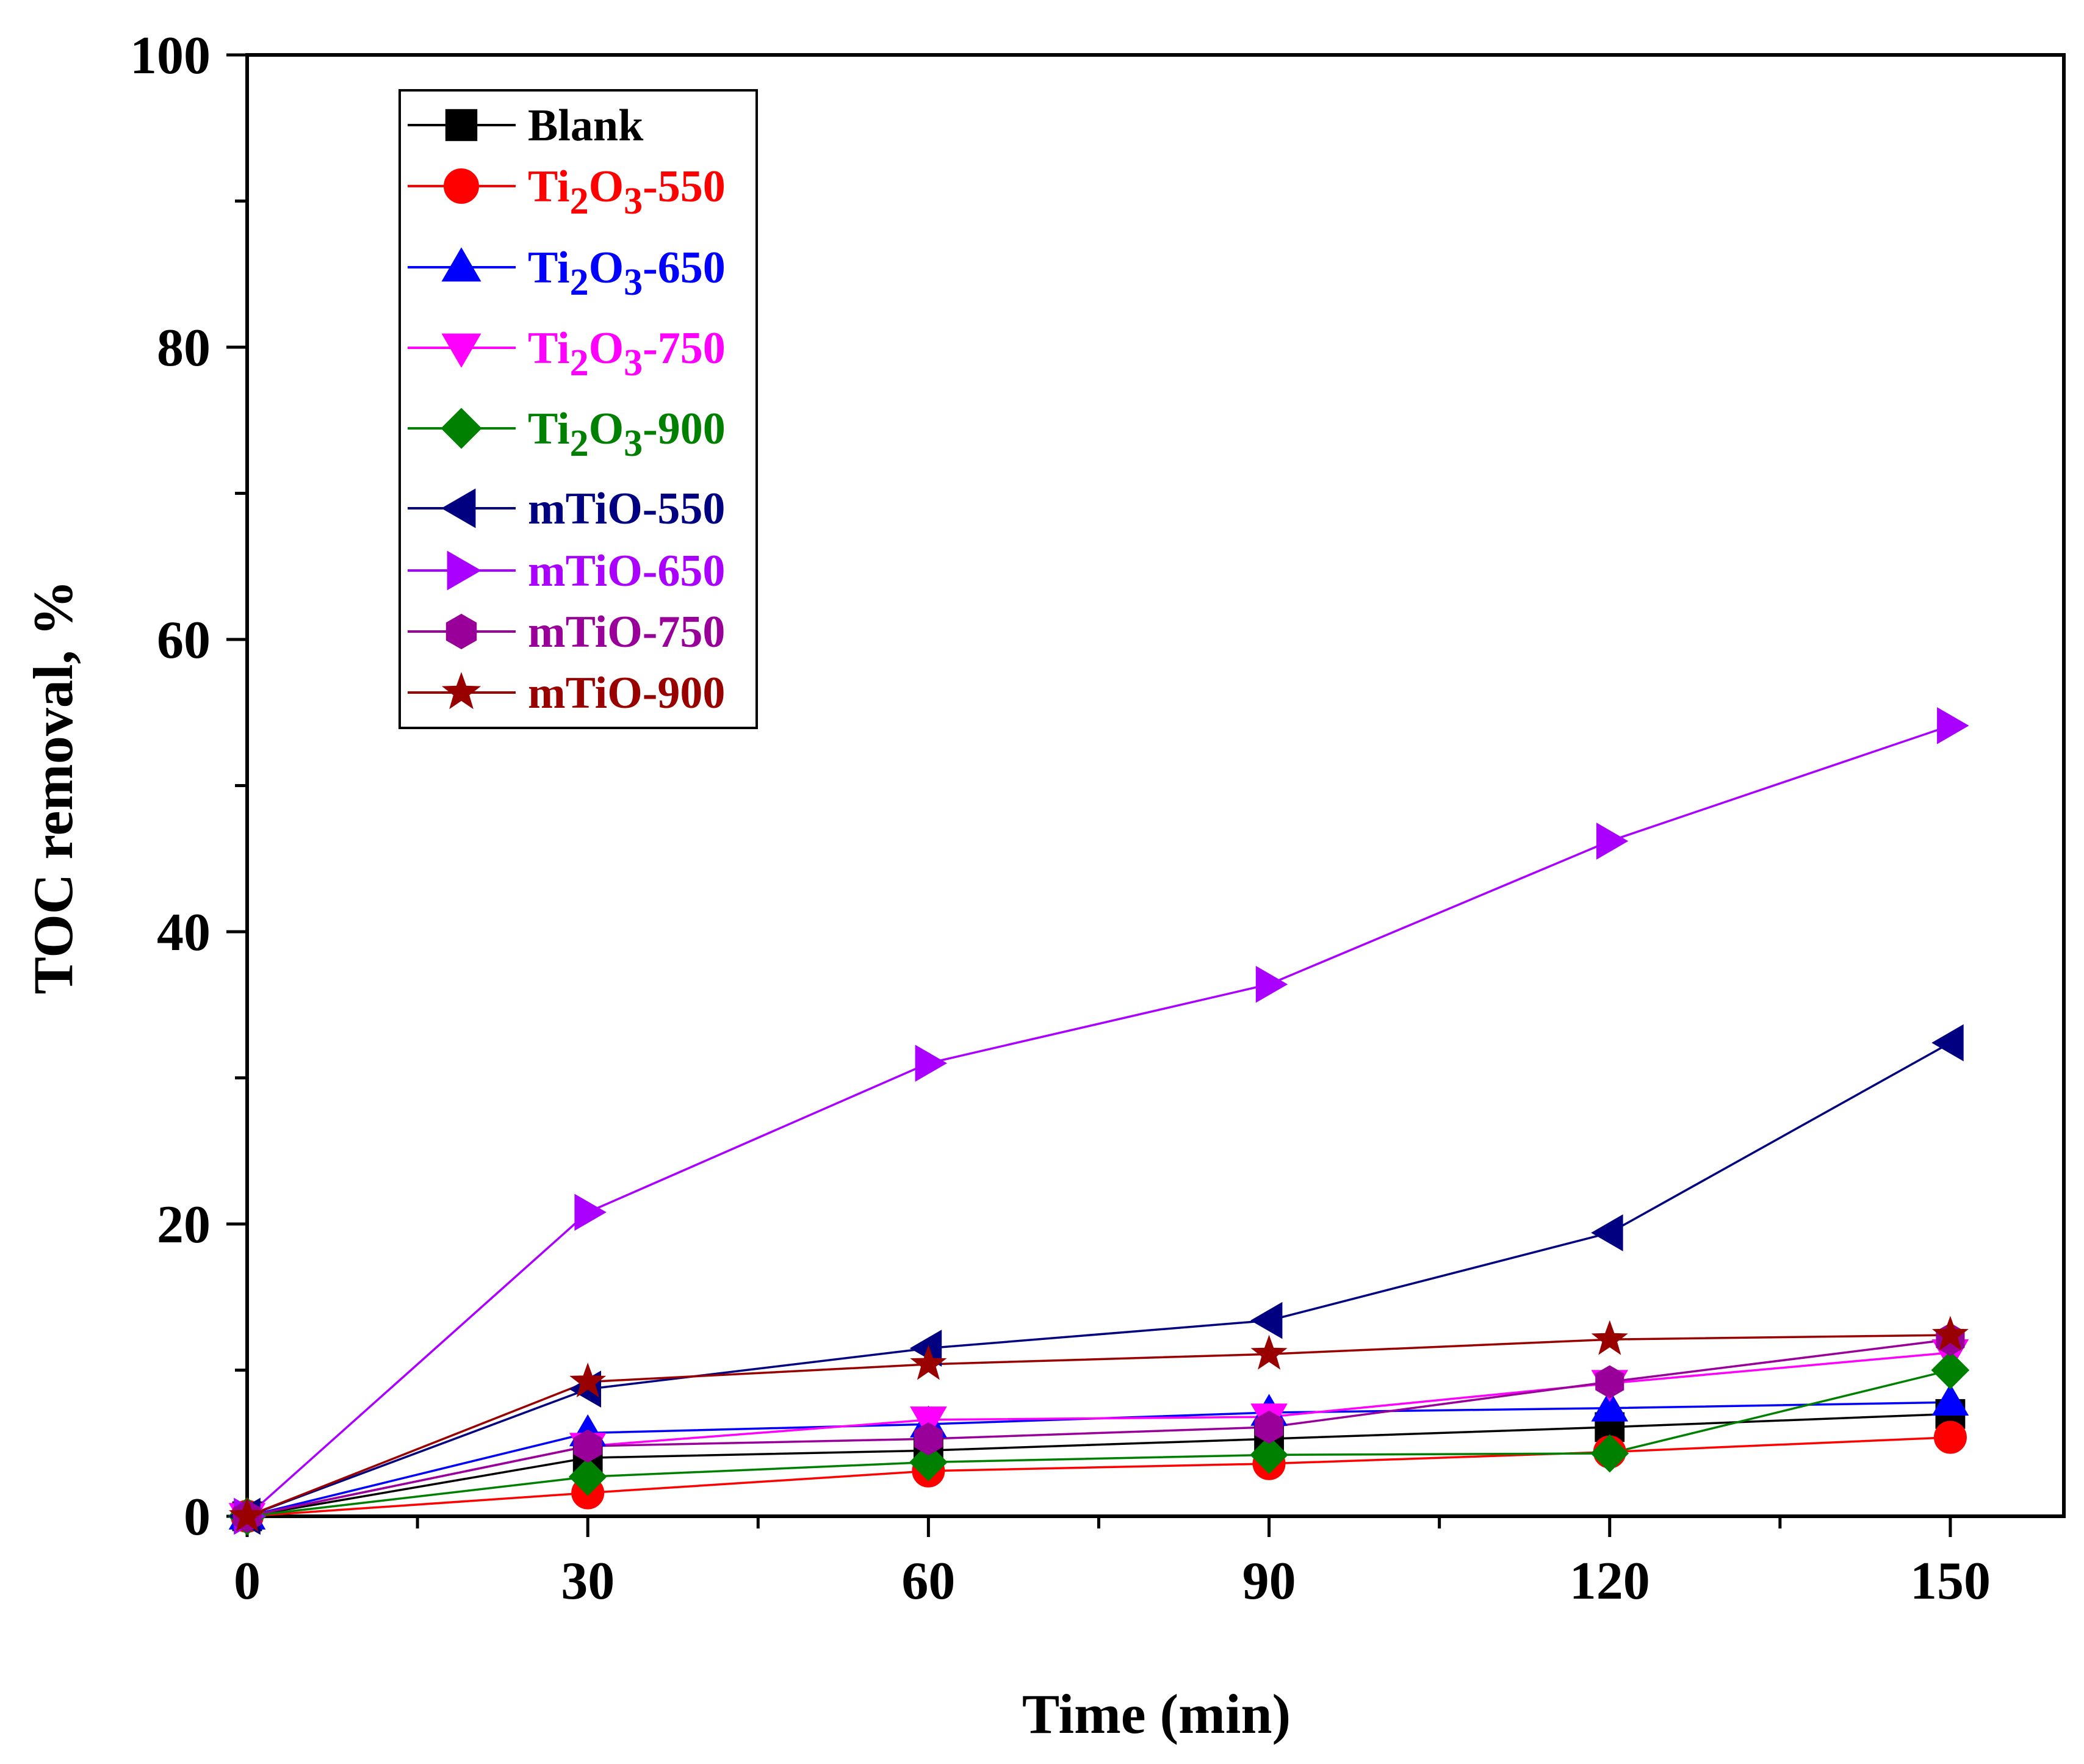 This screenshot has width=2084, height=1764. I want to click on legend-entry-mtio-900: mTiO-900, so click(566, 693).